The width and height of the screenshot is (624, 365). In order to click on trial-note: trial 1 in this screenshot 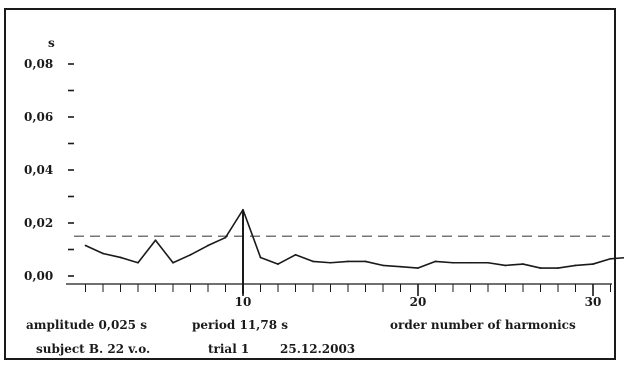, I will do `click(228, 349)`.